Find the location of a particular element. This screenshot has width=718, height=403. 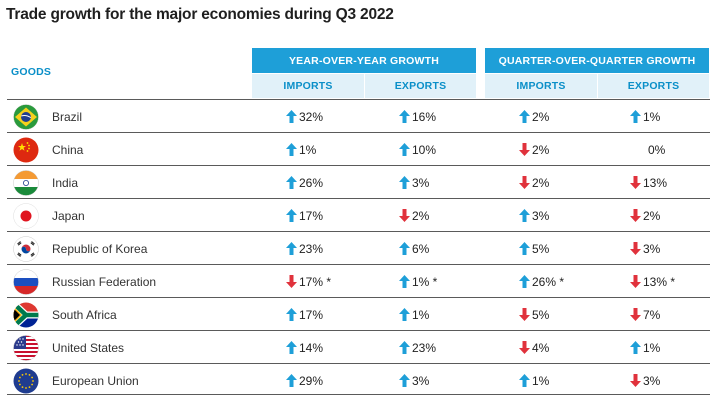

yoy-exports-cell: 23% is located at coordinates (417, 347).